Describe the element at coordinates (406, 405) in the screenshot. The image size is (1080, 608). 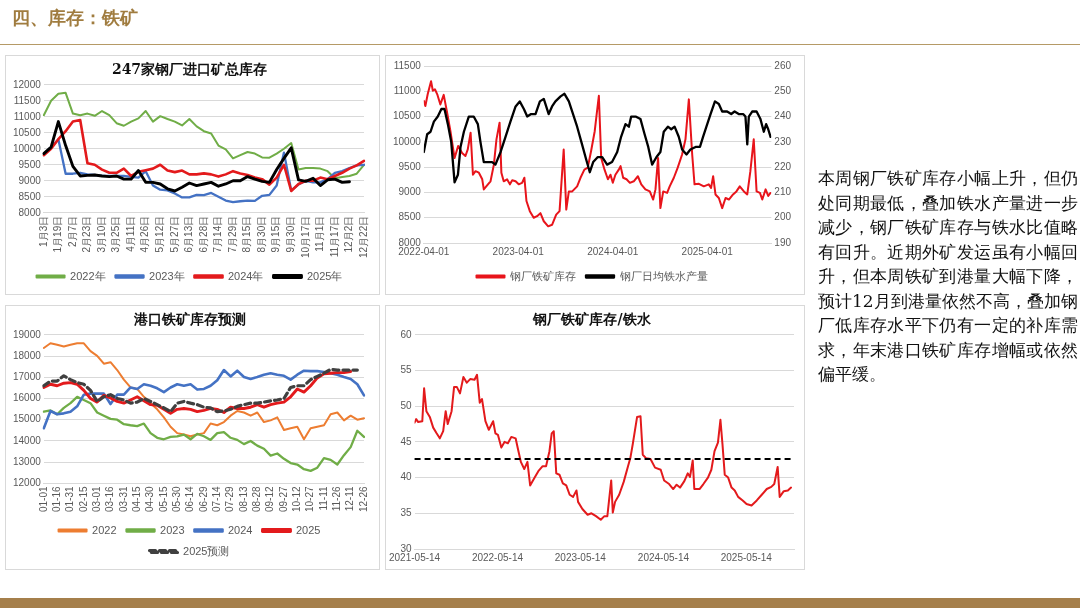
I see `y-tick-label: 50` at that location.